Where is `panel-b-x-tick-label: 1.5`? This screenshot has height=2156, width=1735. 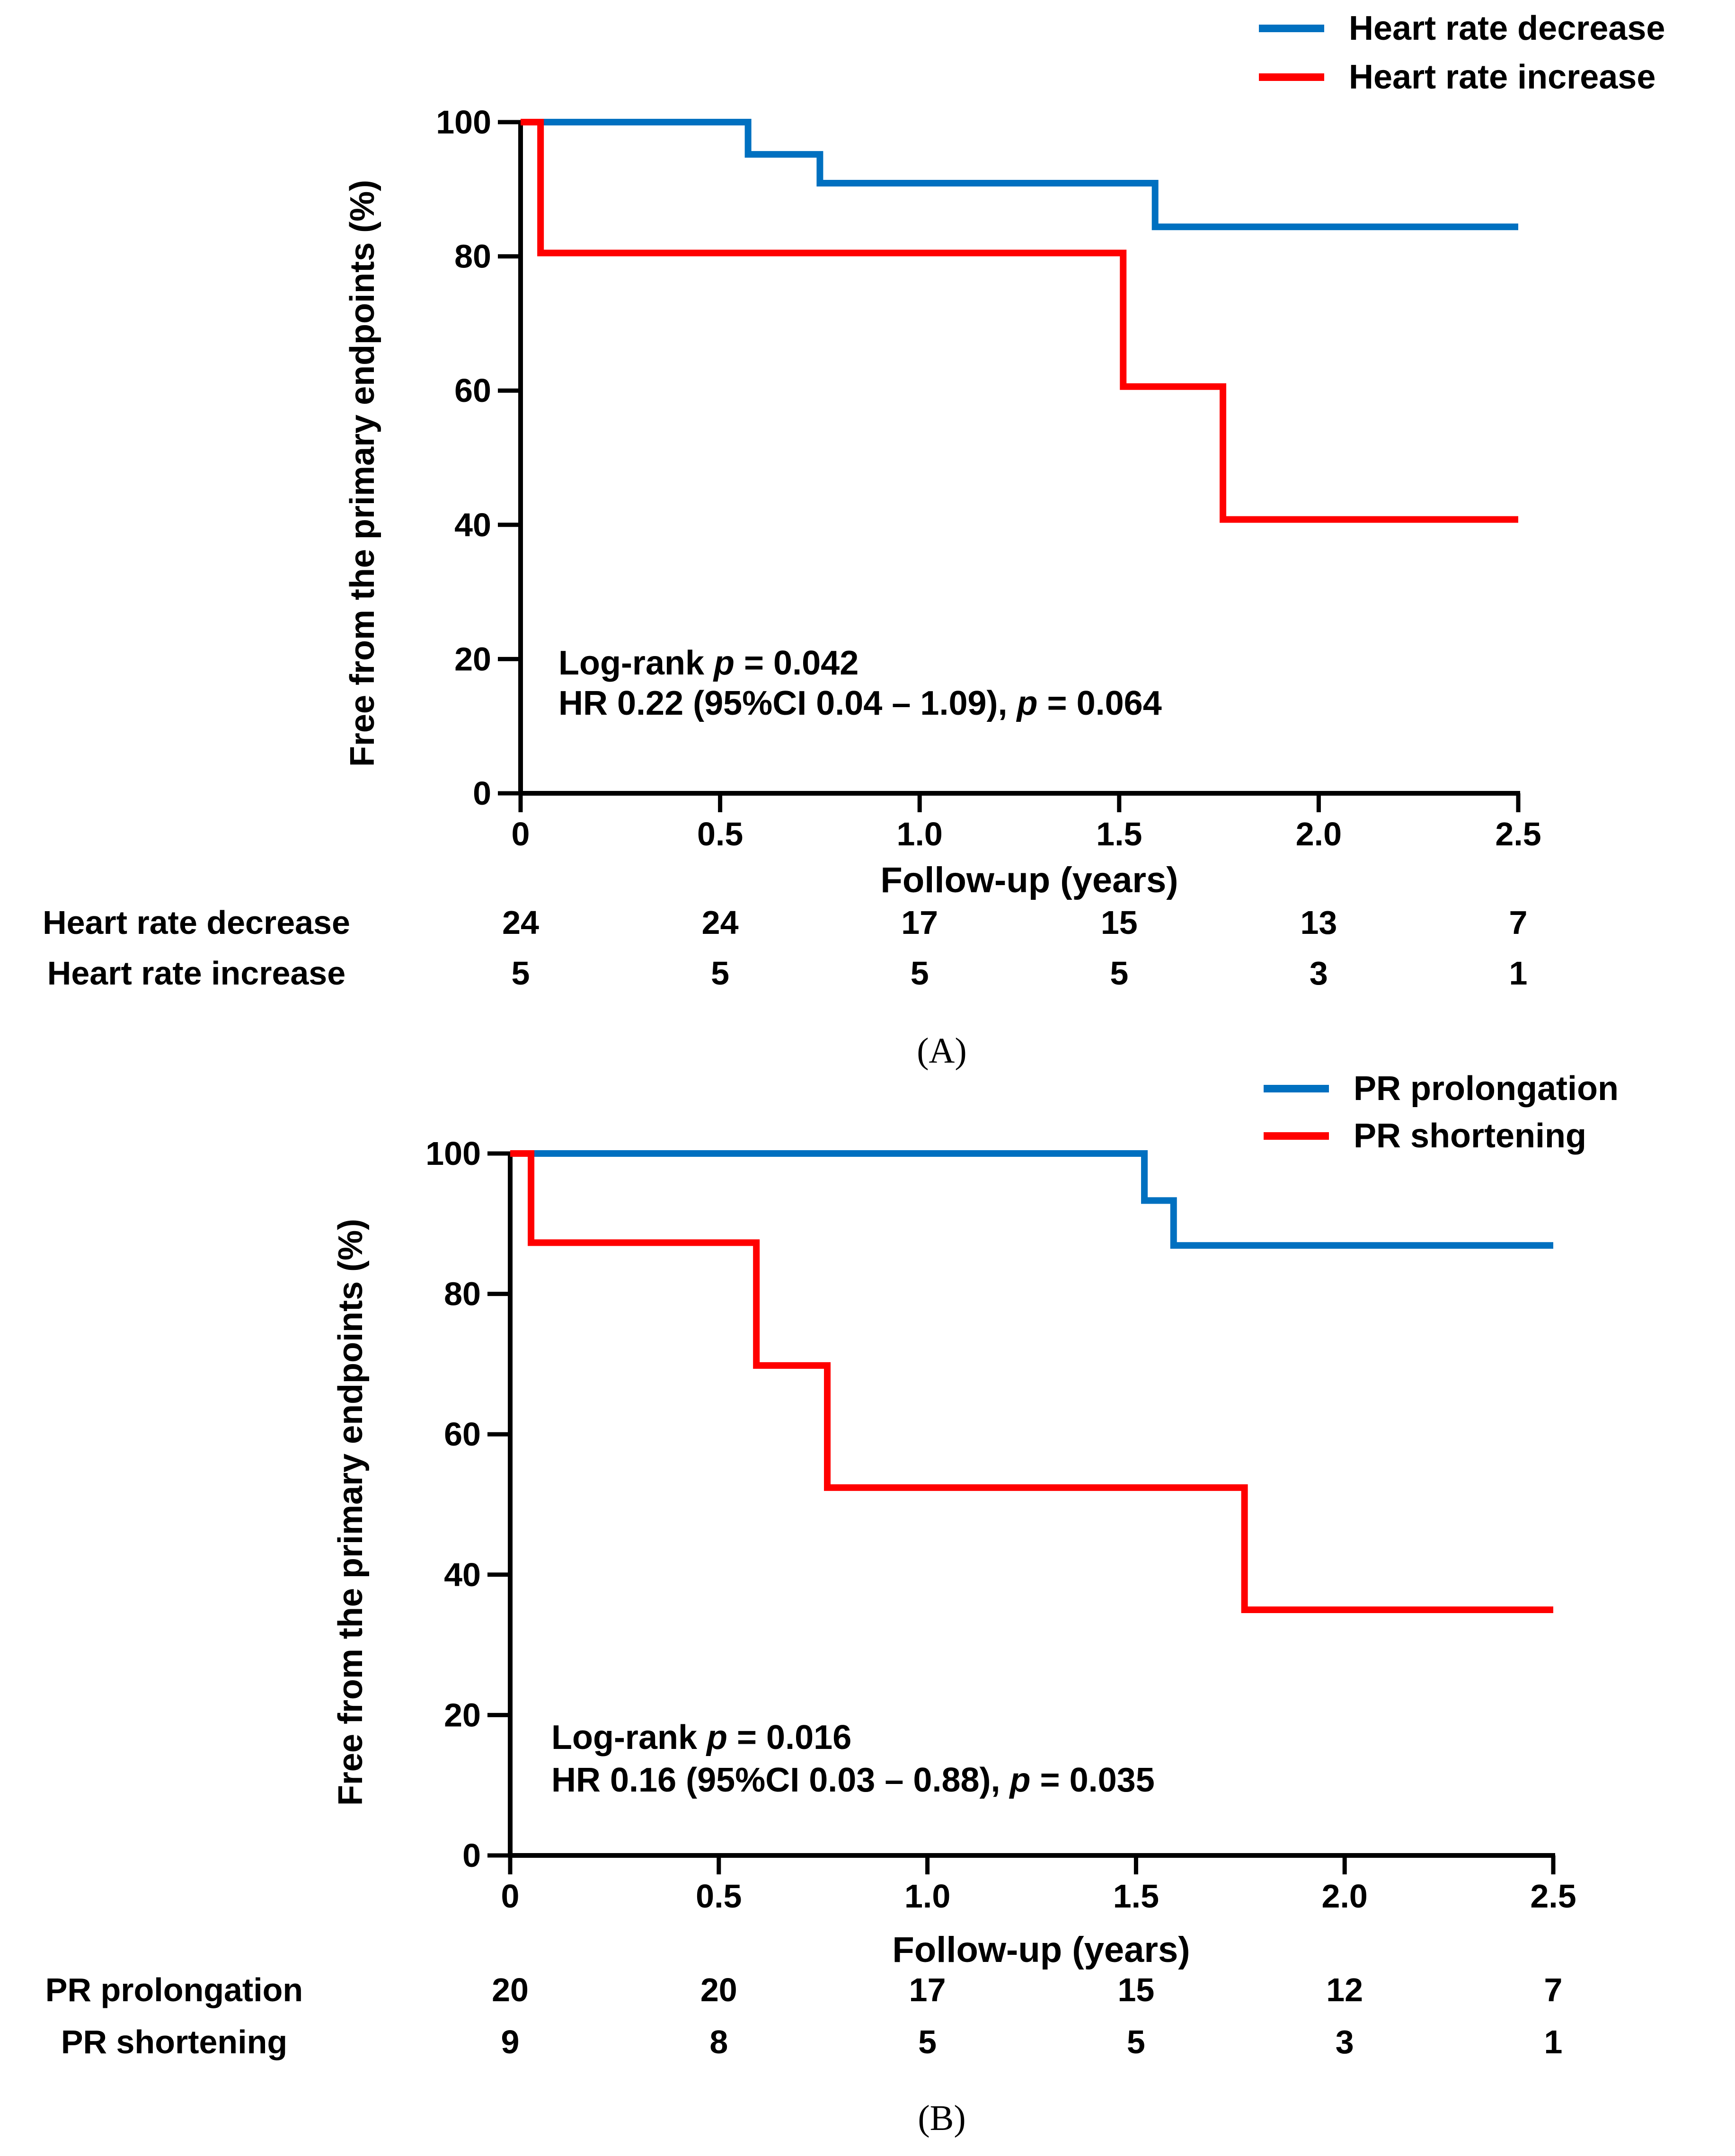 panel-b-x-tick-label: 1.5 is located at coordinates (1136, 1896).